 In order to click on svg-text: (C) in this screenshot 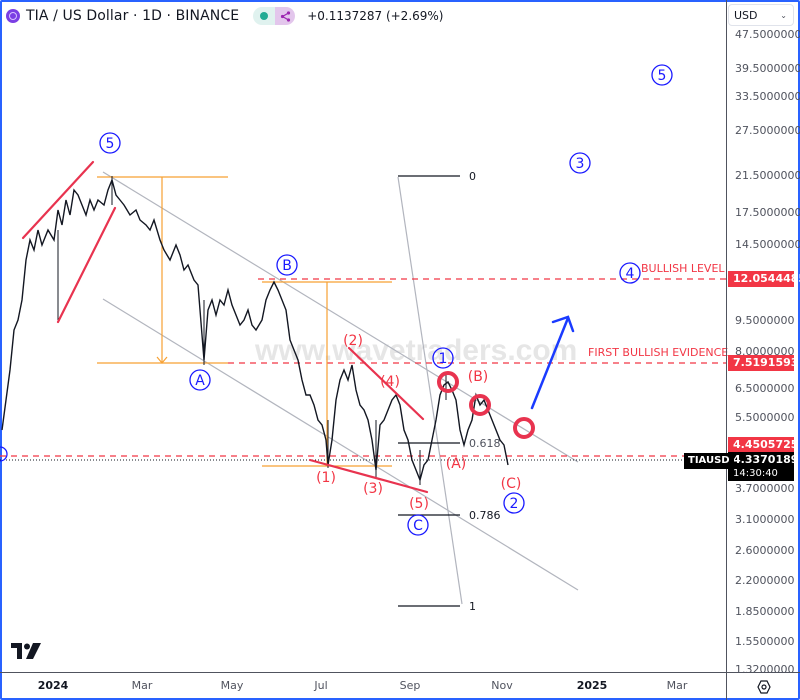, I will do `click(511, 484)`.